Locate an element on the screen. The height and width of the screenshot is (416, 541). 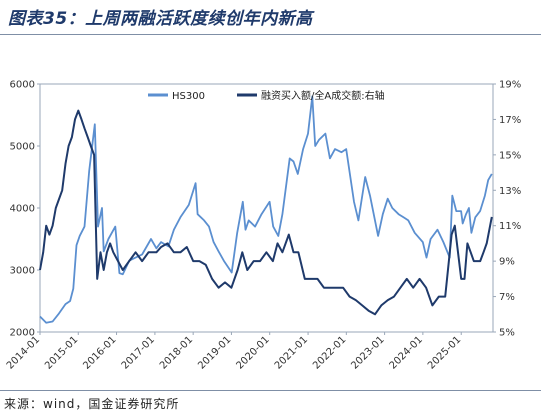
x-axis-tick-label: 2017-01 is located at coordinates (138, 352).